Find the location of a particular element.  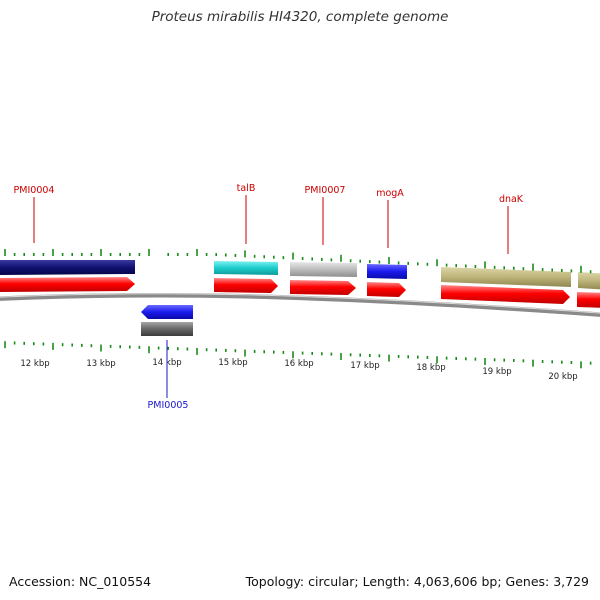

gene-label-mogA: mogA is located at coordinates (390, 193).